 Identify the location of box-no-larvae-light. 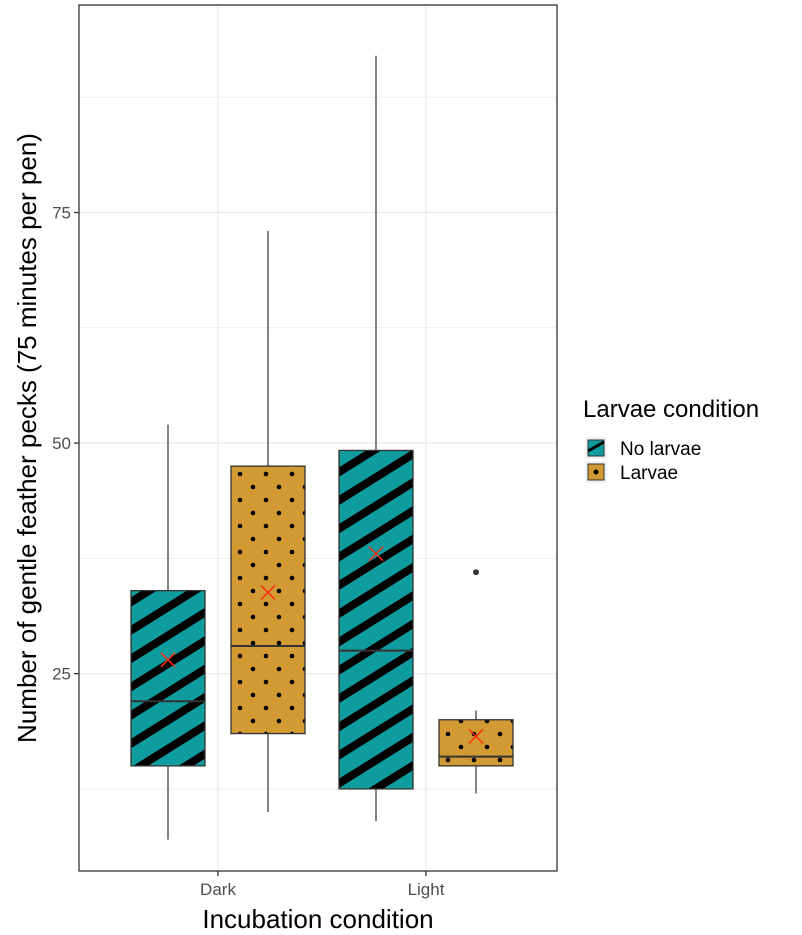
(376, 438).